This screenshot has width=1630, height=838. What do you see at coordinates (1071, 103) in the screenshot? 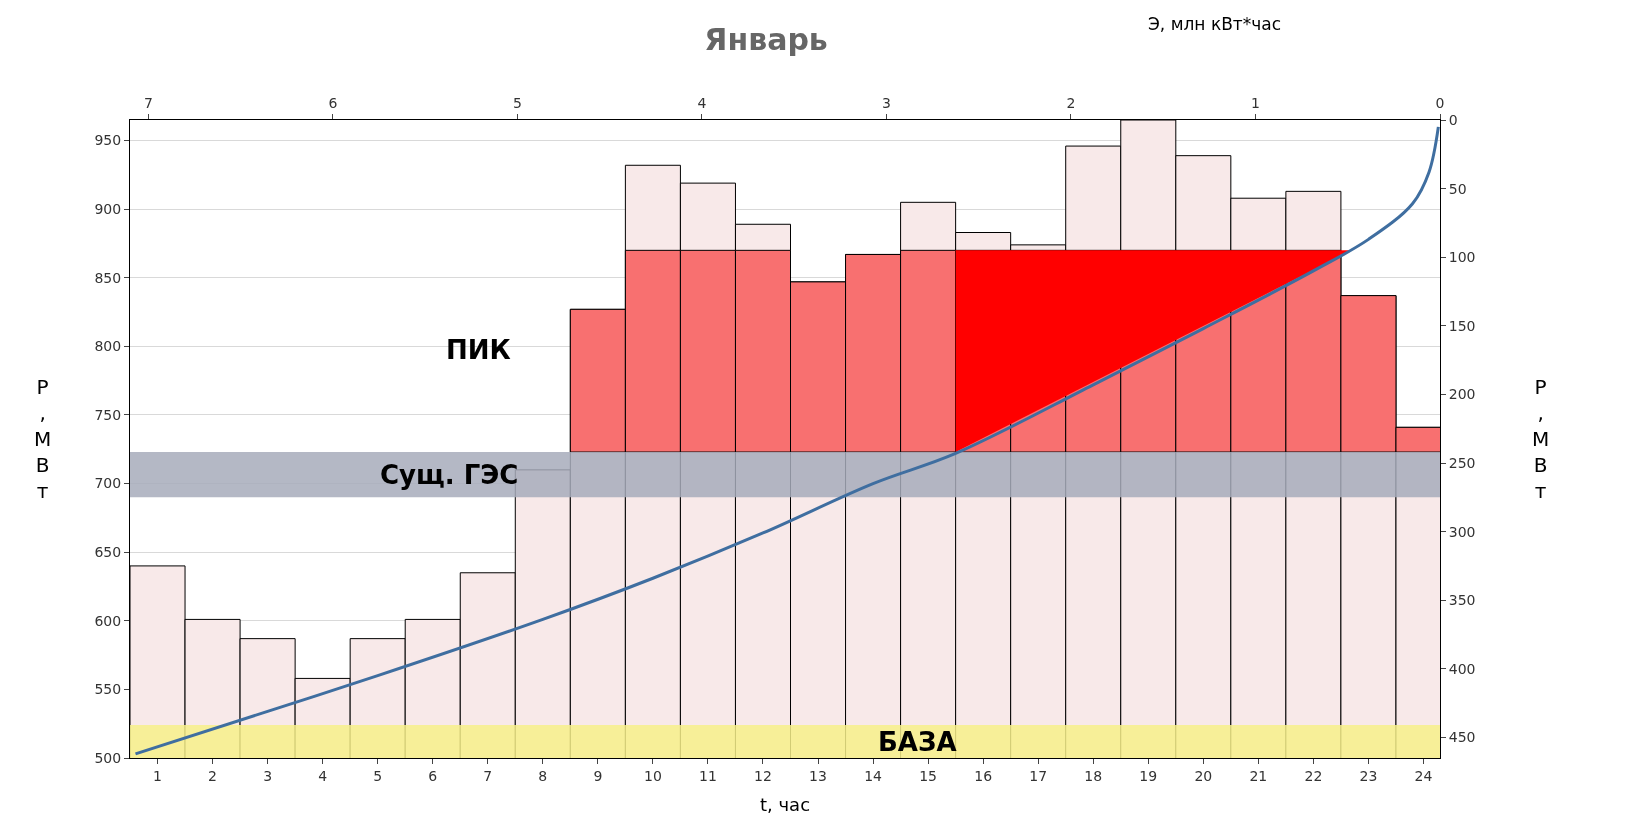
I see `x2-tick-label: 2` at bounding box center [1071, 103].